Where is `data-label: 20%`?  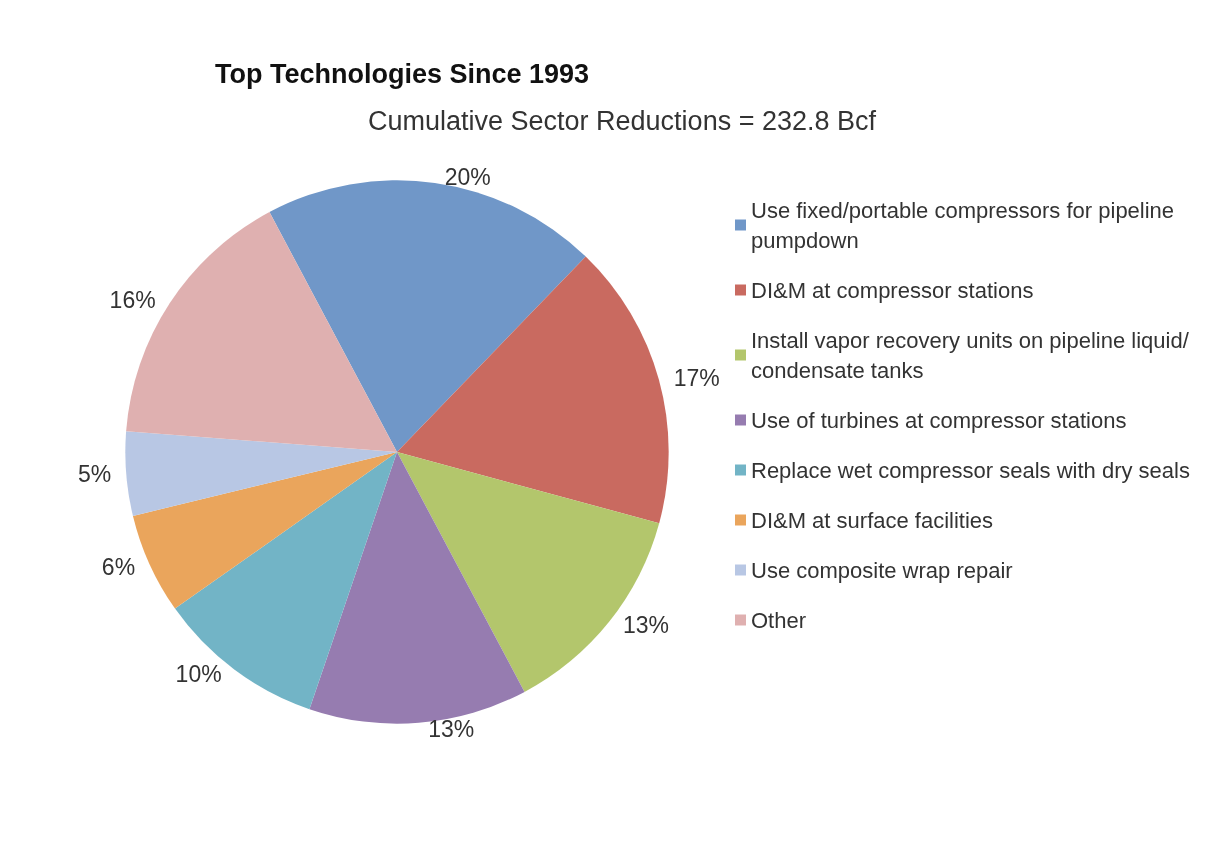 data-label: 20% is located at coordinates (467, 177).